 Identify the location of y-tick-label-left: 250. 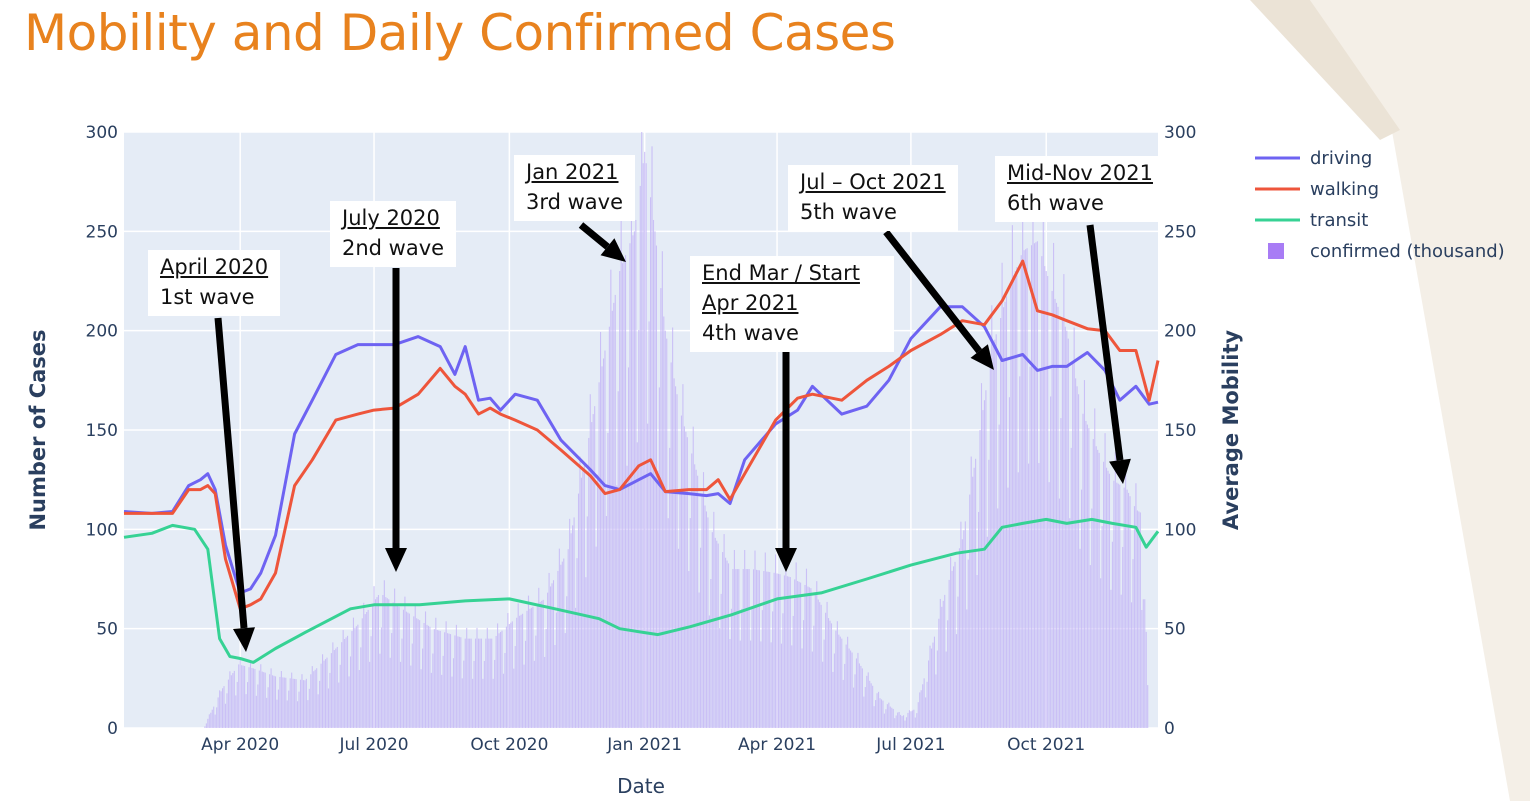
(102, 232).